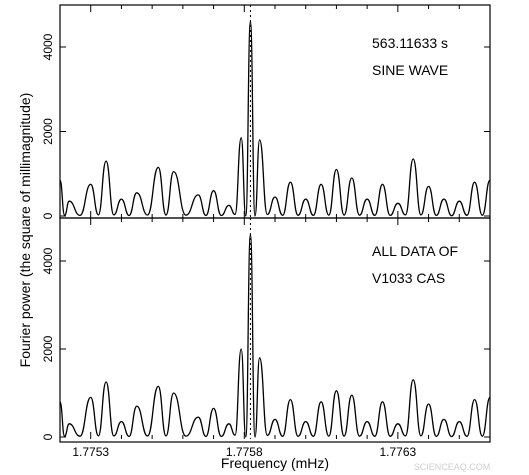 The width and height of the screenshot is (529, 475). Describe the element at coordinates (410, 70) in the screenshot. I see `top-panel-annotation-type: SINE WAVE` at that location.